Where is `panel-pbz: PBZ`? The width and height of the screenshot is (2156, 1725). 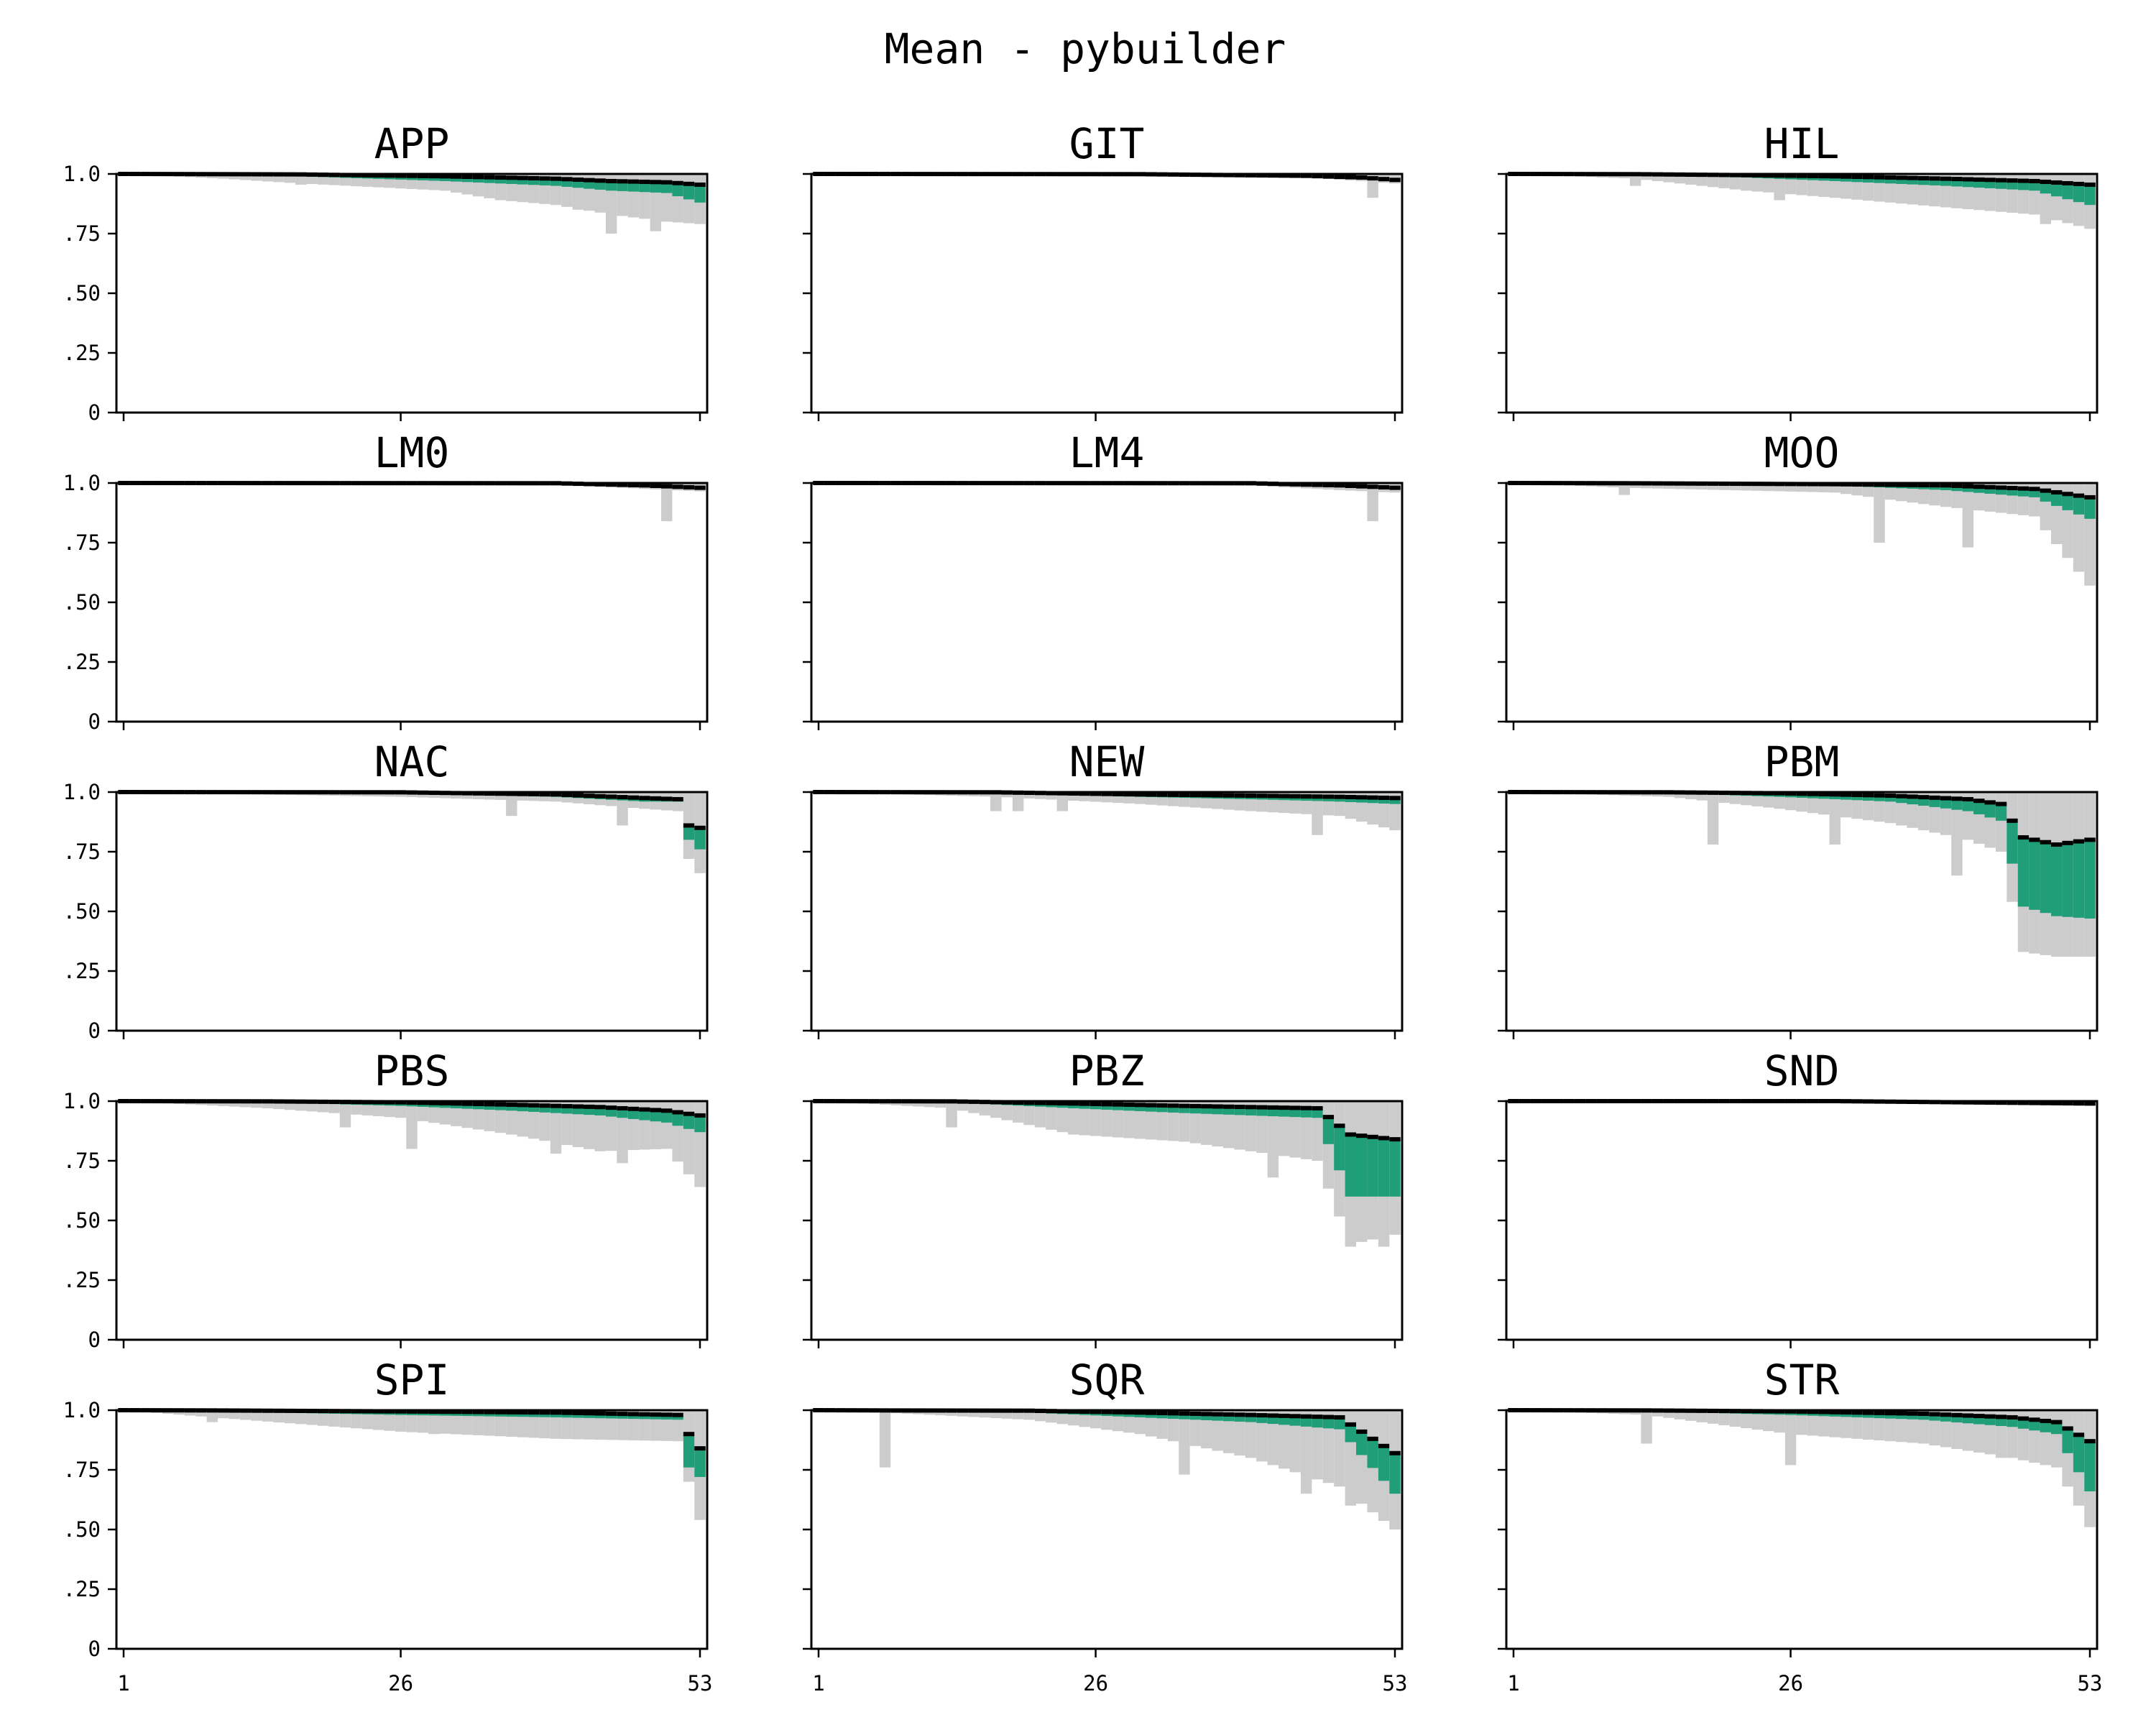 panel-pbz: PBZ is located at coordinates (1103, 1197).